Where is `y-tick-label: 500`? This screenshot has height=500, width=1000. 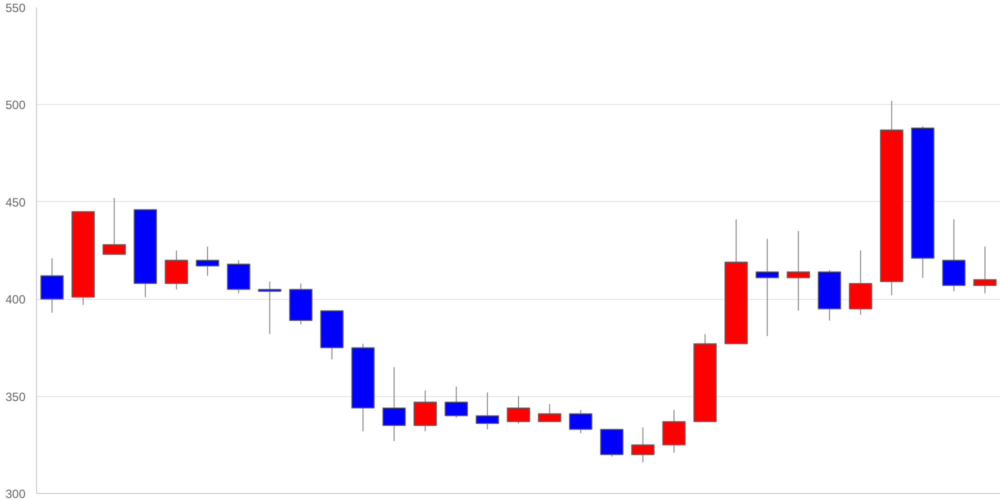
y-tick-label: 500 is located at coordinates (15, 105).